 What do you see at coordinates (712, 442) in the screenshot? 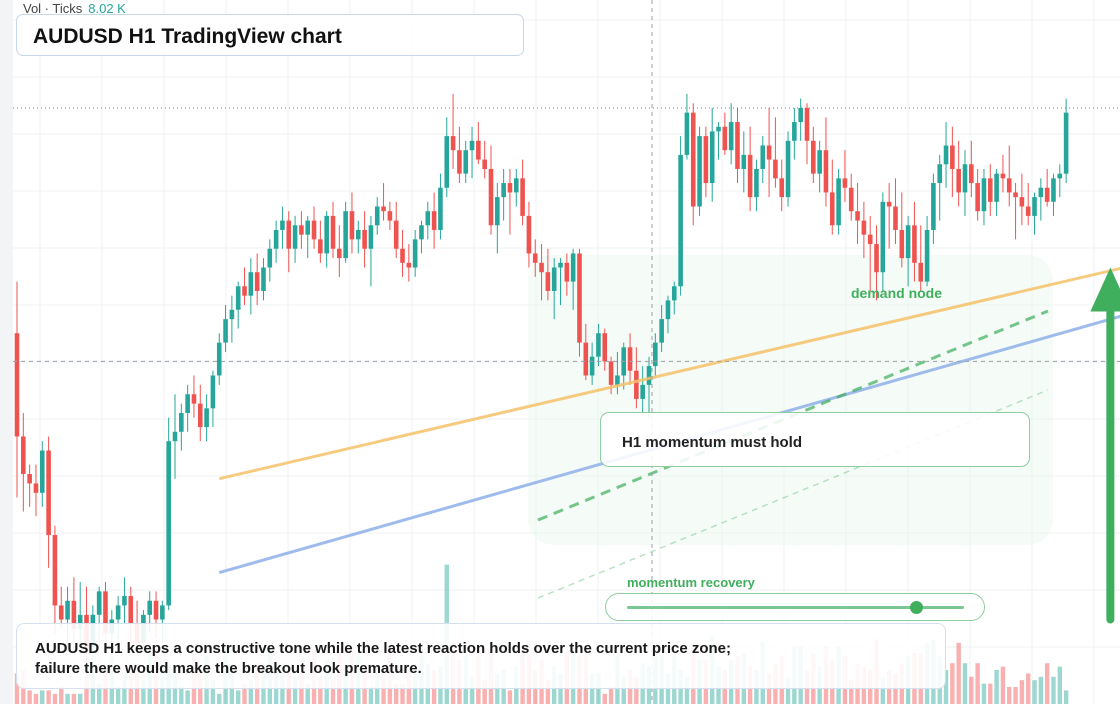
I see `momentum-note-text: H1 momentum must hold` at bounding box center [712, 442].